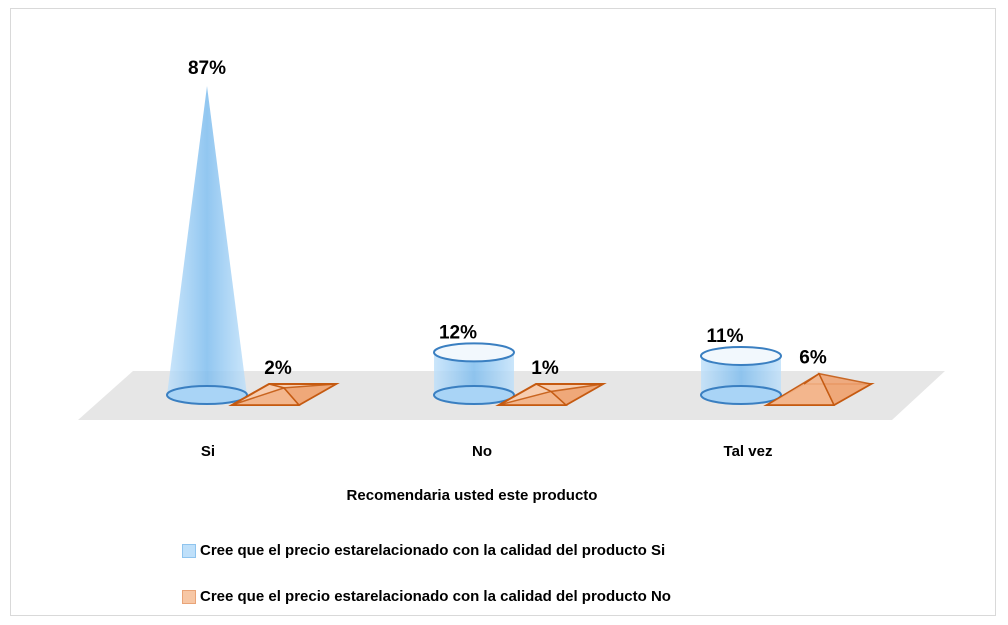 The image size is (1008, 625). Describe the element at coordinates (576, 394) in the screenshot. I see `series-no-bar-side-no` at that location.